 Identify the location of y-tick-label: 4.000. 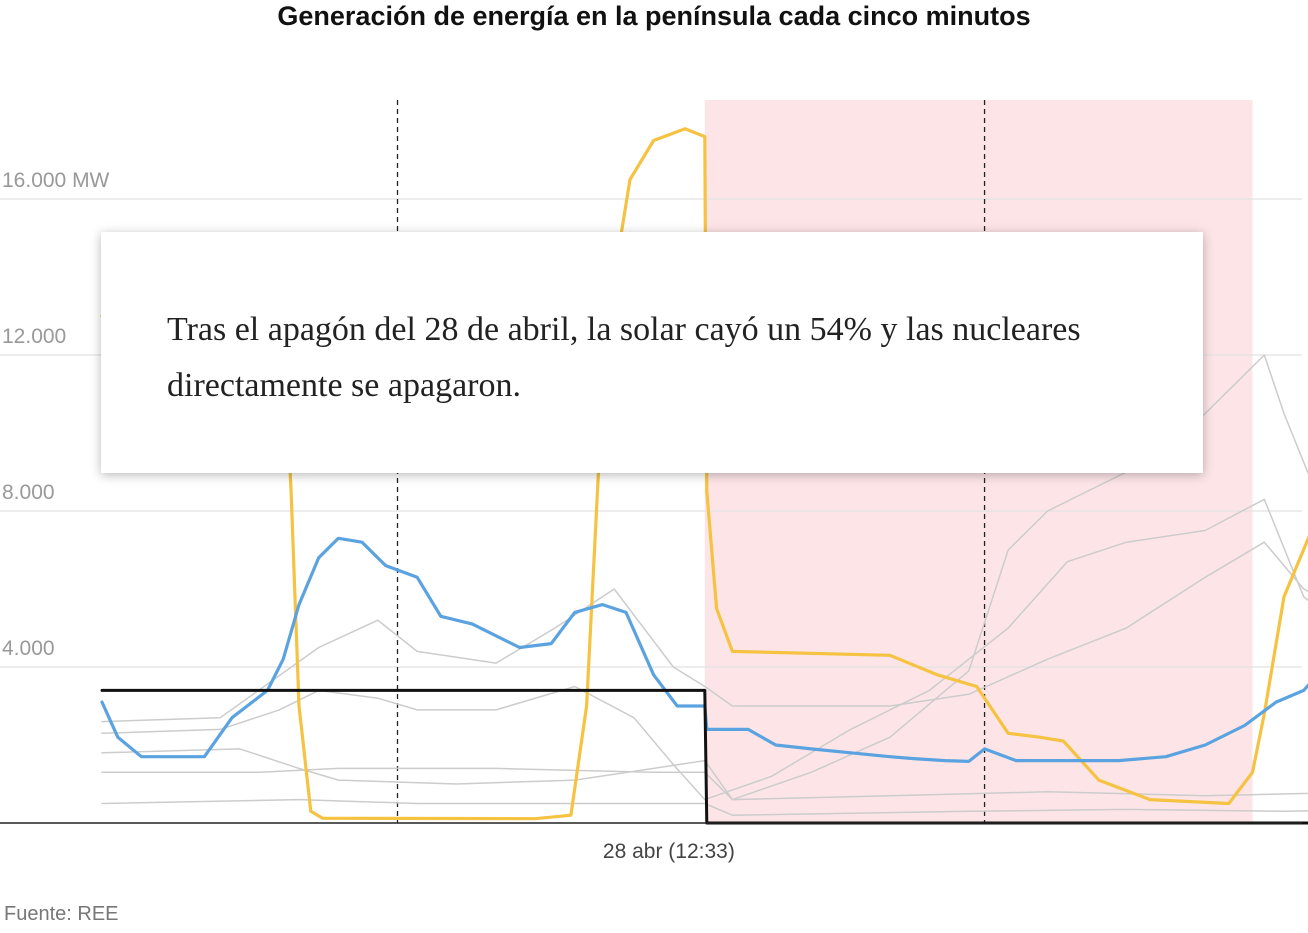
(28, 648).